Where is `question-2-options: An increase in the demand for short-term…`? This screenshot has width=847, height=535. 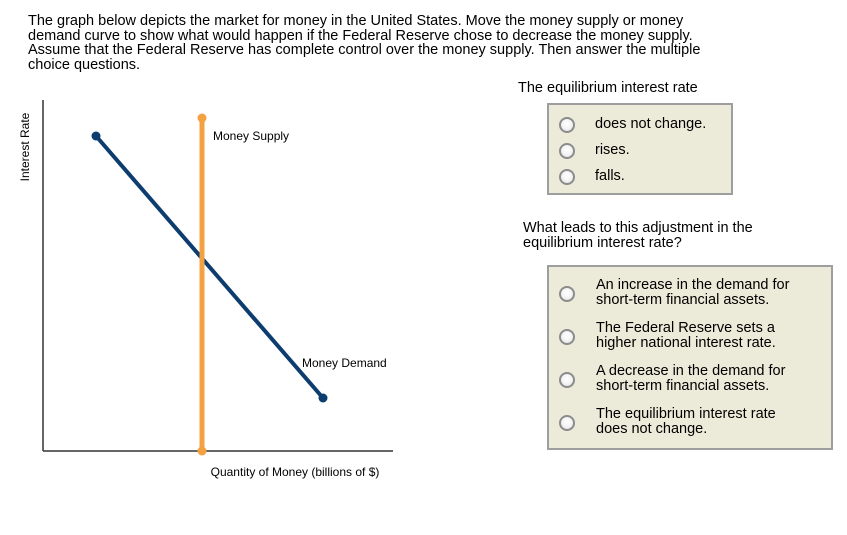 question-2-options: An increase in the demand for short-term… is located at coordinates (690, 357).